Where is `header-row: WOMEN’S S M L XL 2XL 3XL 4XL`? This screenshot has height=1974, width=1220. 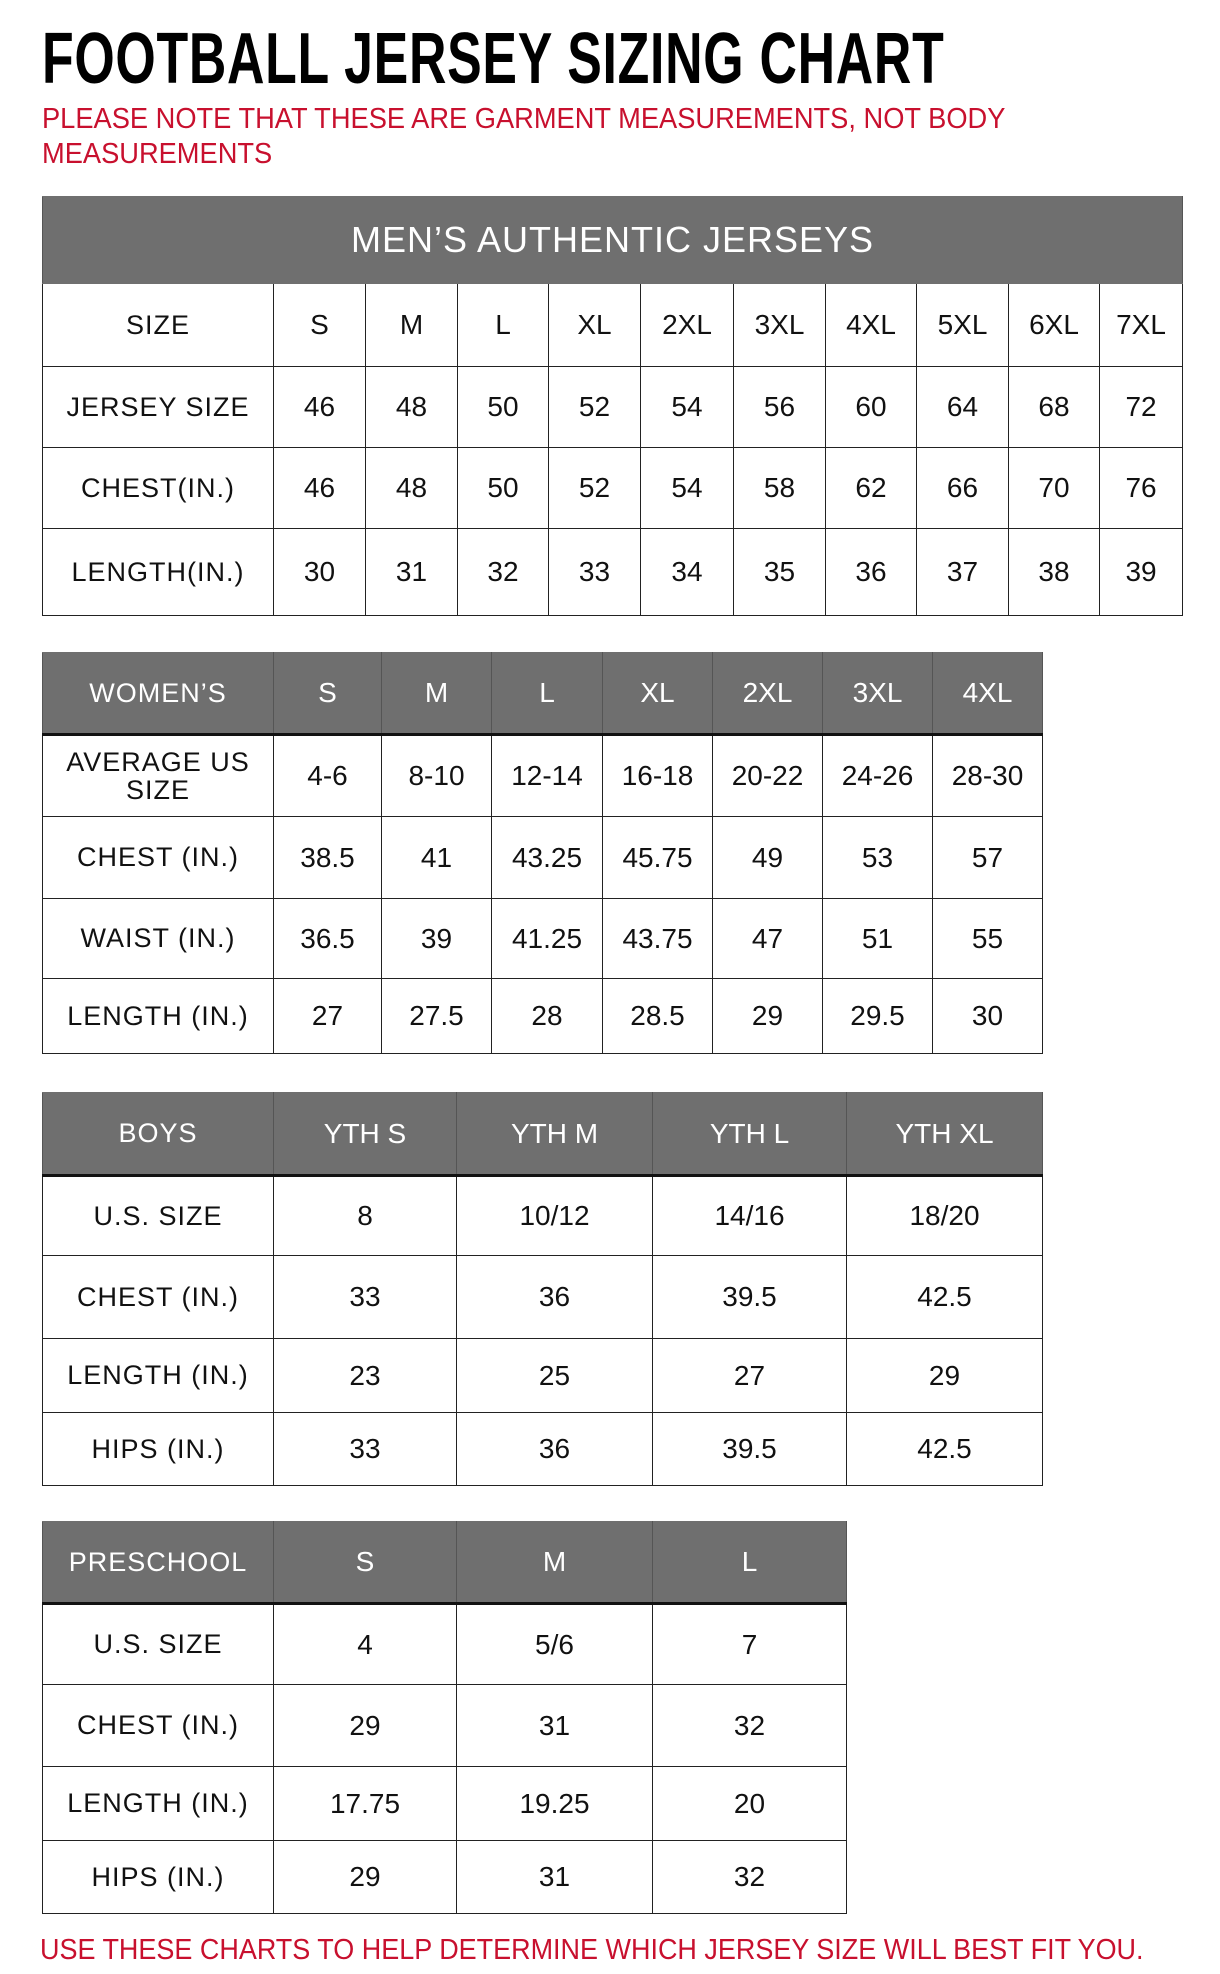 header-row: WOMEN’S S M L XL 2XL 3XL 4XL is located at coordinates (542, 694).